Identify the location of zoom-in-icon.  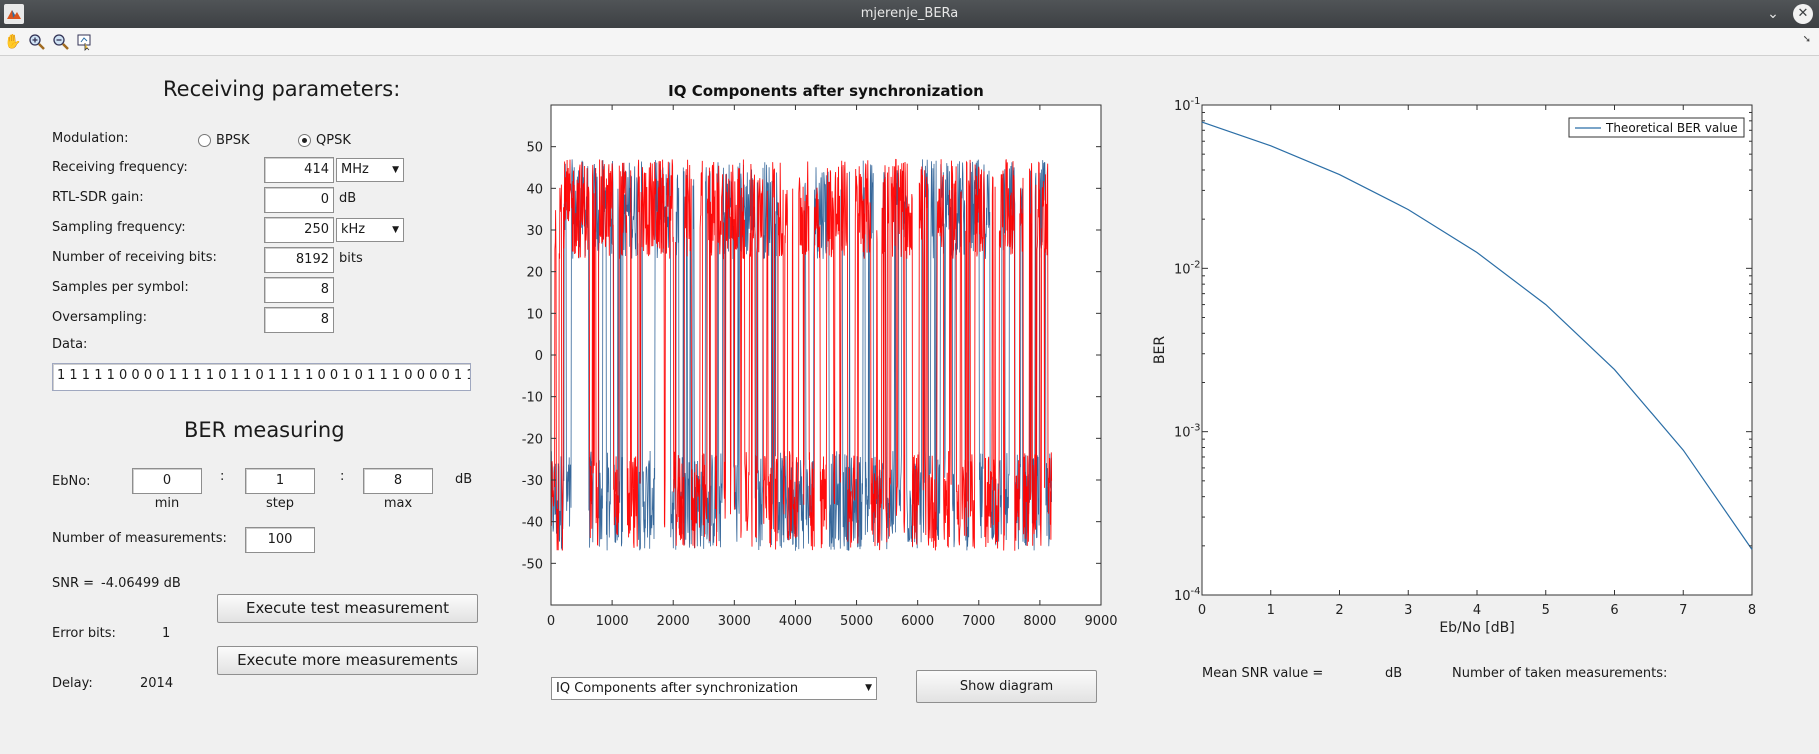
(37, 42).